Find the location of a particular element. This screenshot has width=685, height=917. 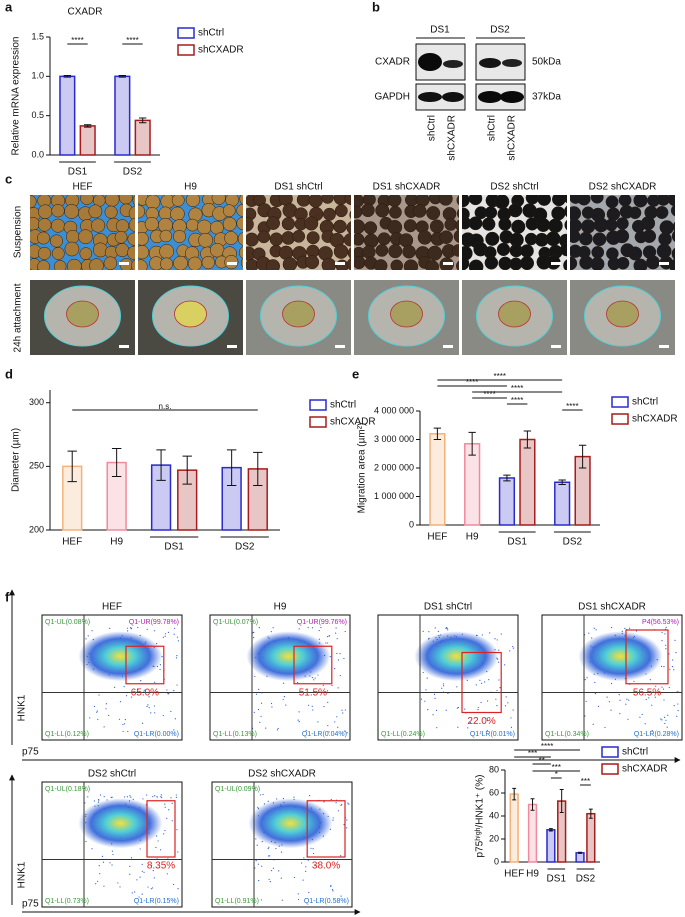

quadrant-label: Q1-UL(0.08%) is located at coordinates (67, 622).